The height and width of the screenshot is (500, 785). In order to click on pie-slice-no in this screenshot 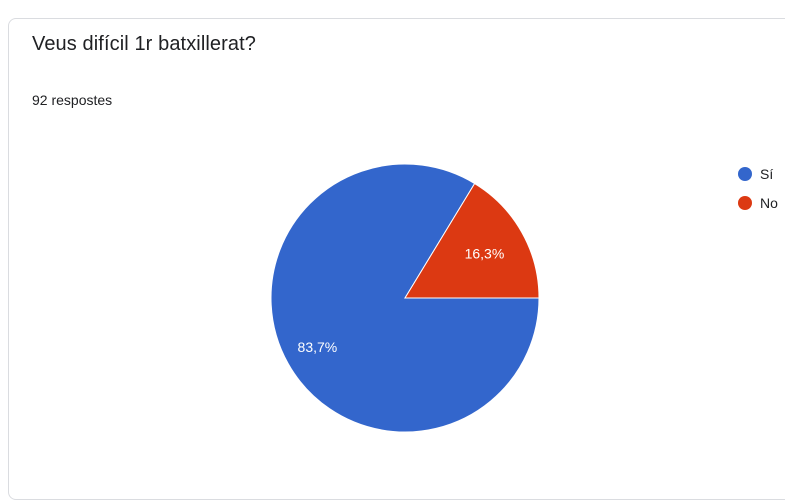, I will do `click(472, 240)`.